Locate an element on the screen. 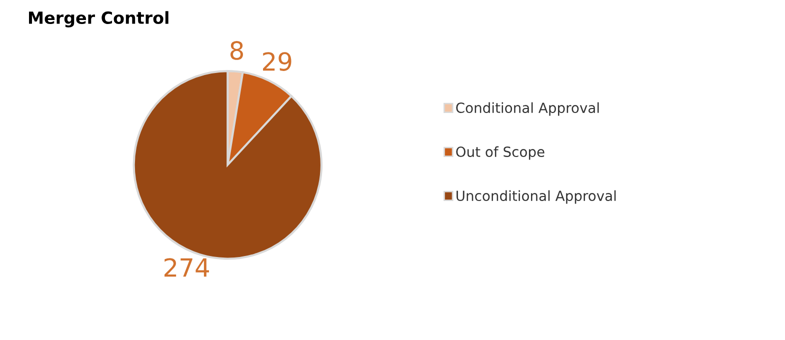 The image size is (785, 340). data-label: 274 is located at coordinates (186, 267).